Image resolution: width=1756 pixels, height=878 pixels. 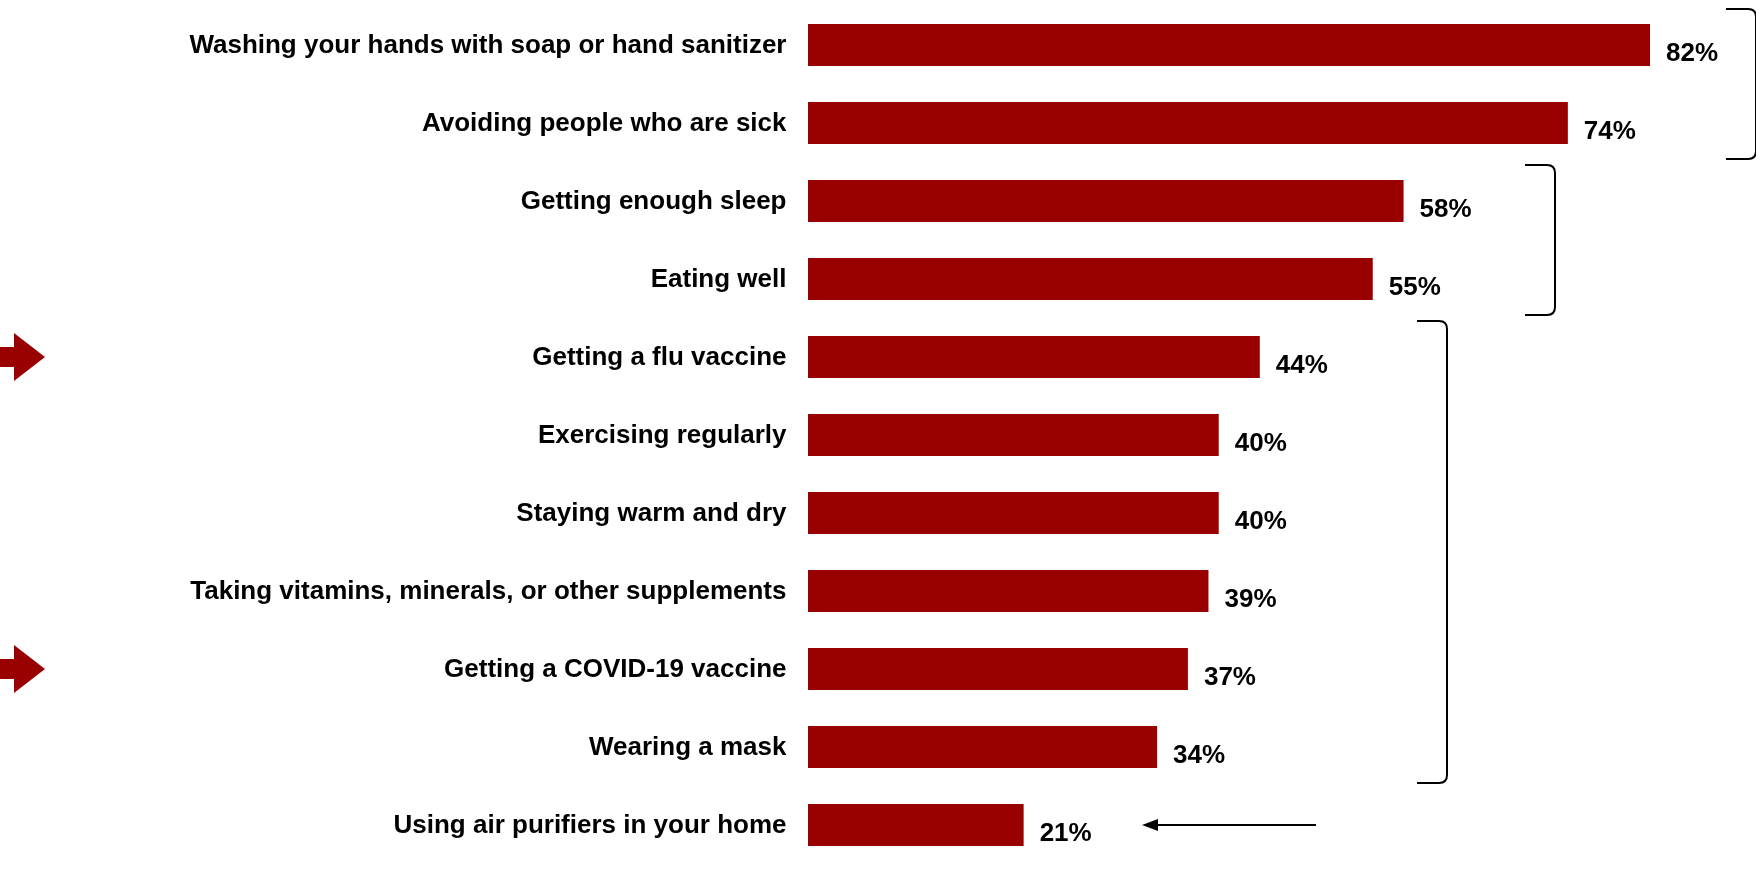 I want to click on y-tick-label: Getting a COVID-19 vaccine, so click(x=615, y=668).